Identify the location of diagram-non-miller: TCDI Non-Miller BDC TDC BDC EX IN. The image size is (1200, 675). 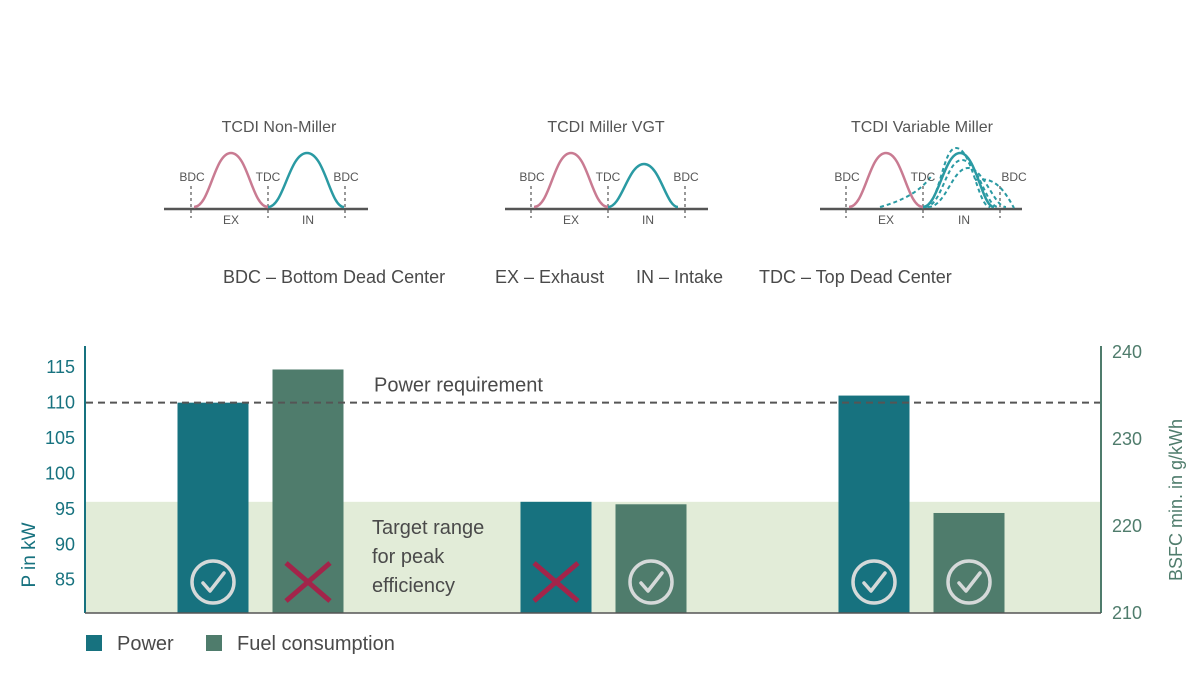
(266, 173).